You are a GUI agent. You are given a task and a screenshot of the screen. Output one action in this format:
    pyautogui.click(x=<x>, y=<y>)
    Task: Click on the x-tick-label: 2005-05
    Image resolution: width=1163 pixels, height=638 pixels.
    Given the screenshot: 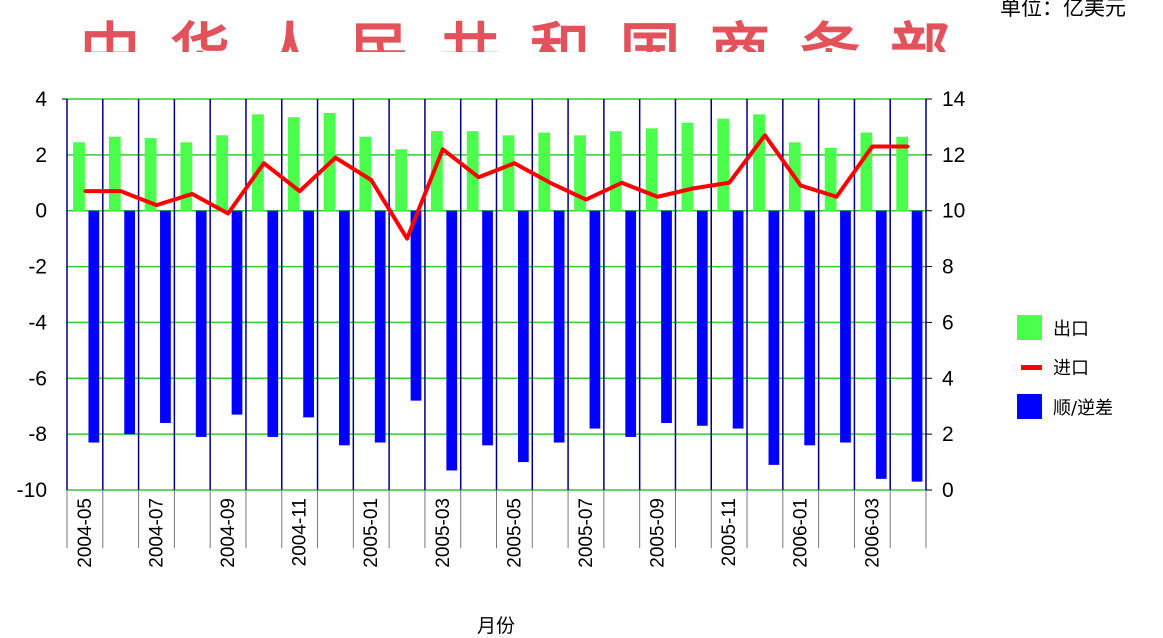 What is the action you would take?
    pyautogui.click(x=514, y=533)
    